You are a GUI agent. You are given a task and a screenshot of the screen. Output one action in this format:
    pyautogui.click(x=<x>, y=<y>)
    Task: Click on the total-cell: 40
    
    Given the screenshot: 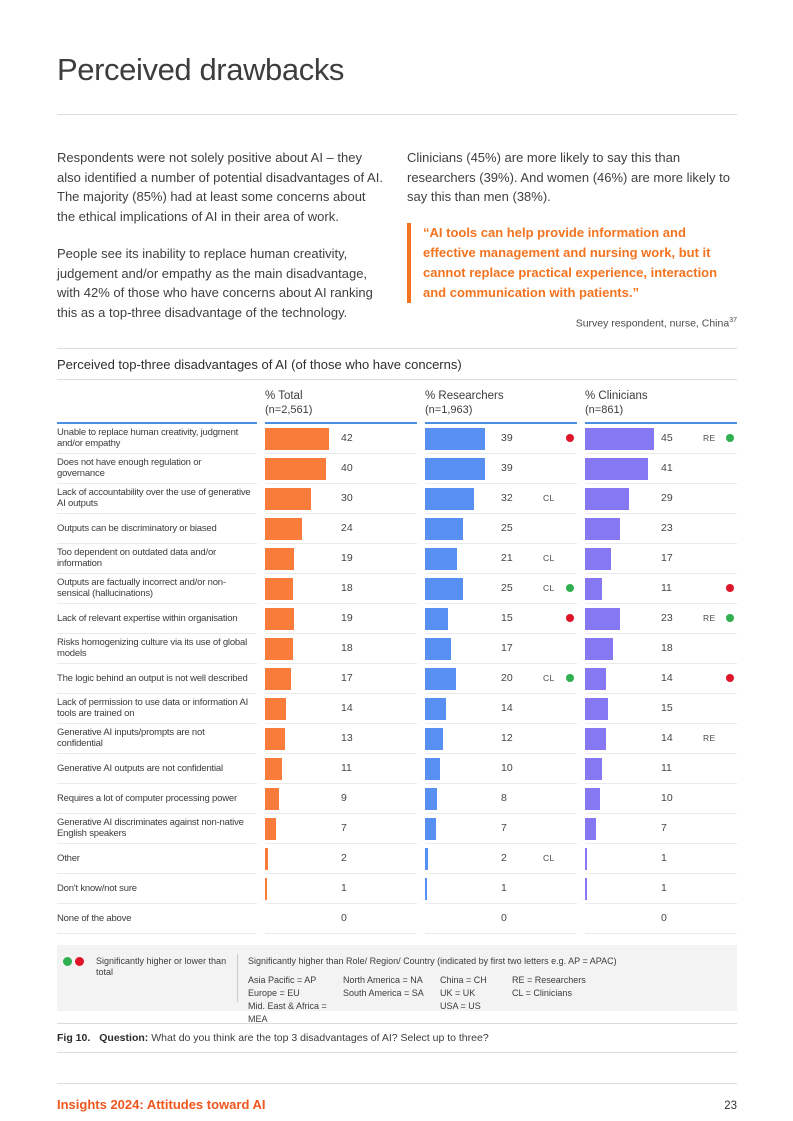 What is the action you would take?
    pyautogui.click(x=341, y=469)
    